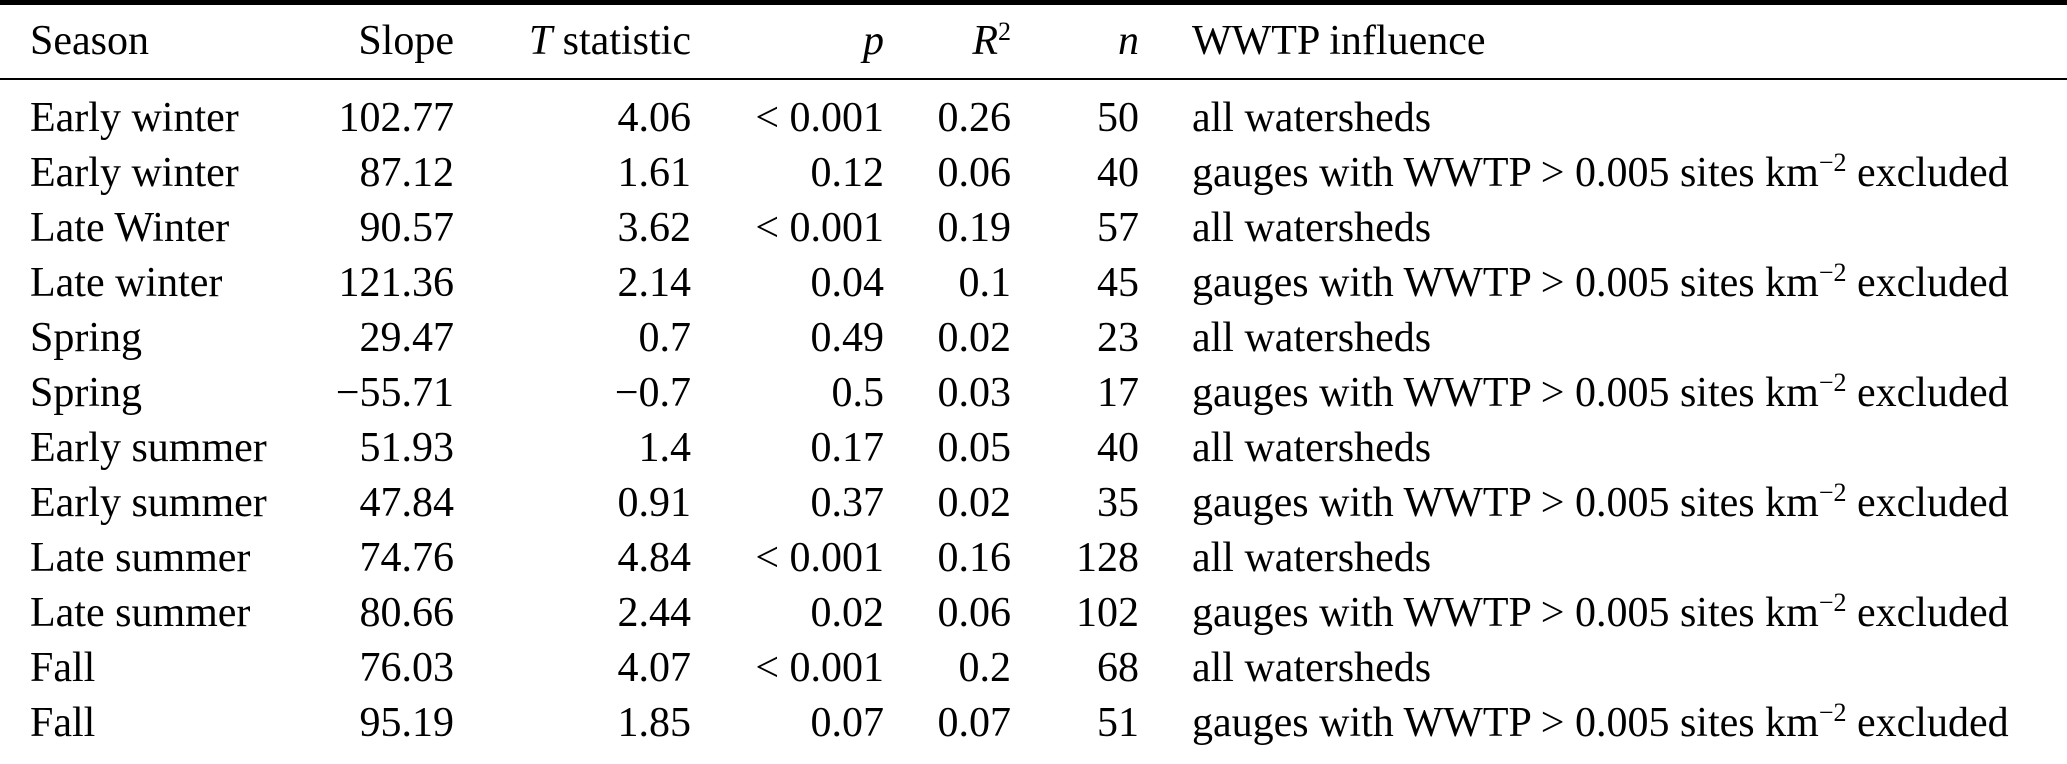  Describe the element at coordinates (1118, 337) in the screenshot. I see `n-cell: 23` at that location.